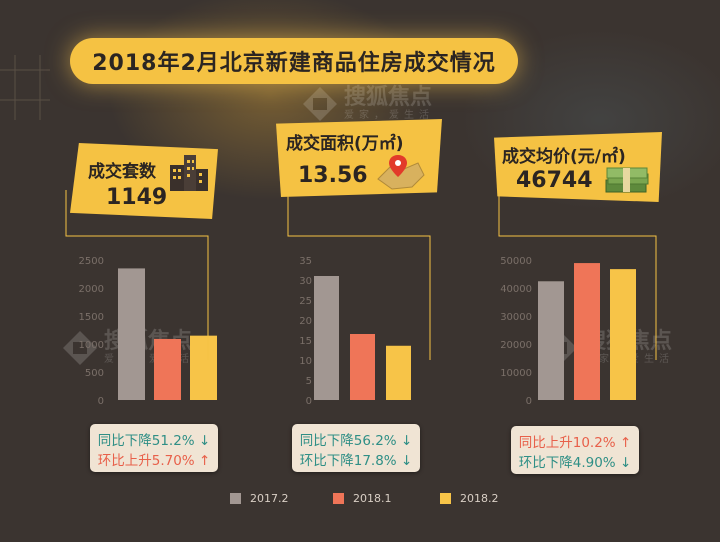 The image size is (720, 542). I want to click on stat-box-units: 同比下降51.2% ↓ 环比上升5.70% ↑, so click(154, 448).